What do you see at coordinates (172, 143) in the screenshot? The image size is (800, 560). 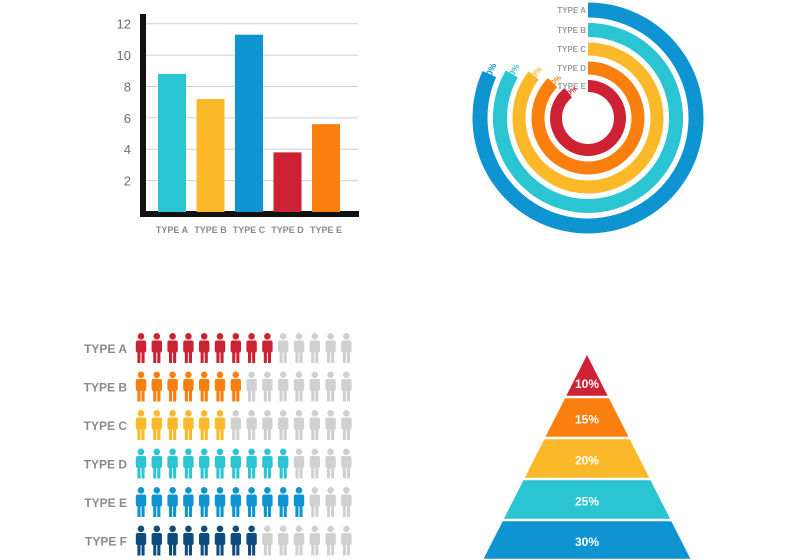 I see `bar` at bounding box center [172, 143].